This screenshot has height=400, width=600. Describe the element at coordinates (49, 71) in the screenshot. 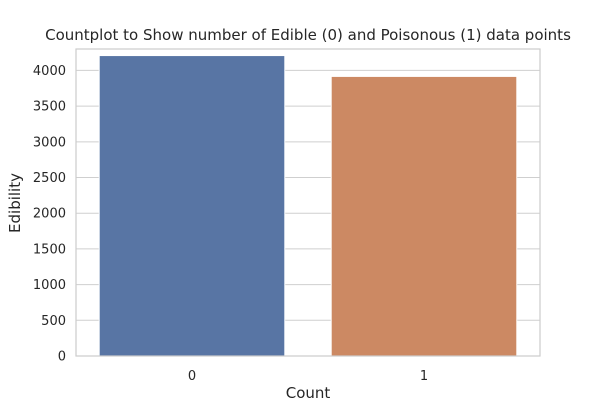

I see `y-tick-label: 4000` at that location.